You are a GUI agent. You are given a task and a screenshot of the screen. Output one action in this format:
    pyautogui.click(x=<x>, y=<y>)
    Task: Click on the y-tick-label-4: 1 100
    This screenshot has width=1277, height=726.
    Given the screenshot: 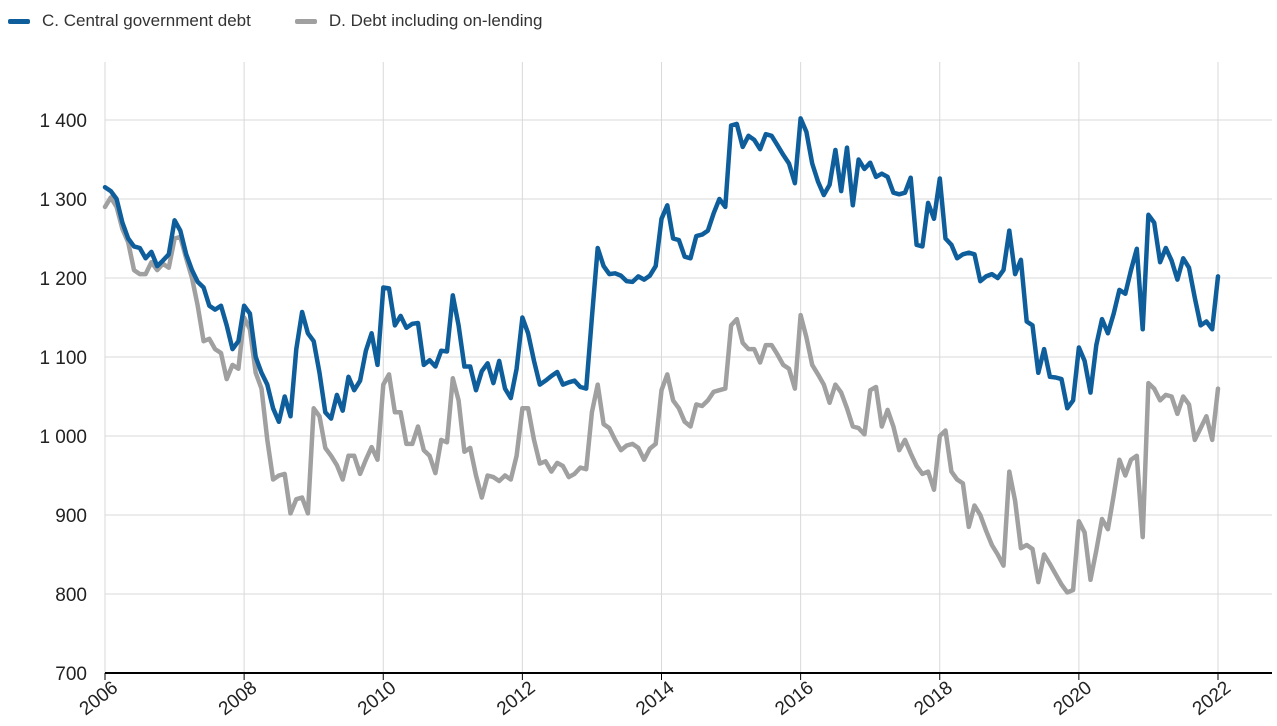 What is the action you would take?
    pyautogui.click(x=63, y=358)
    